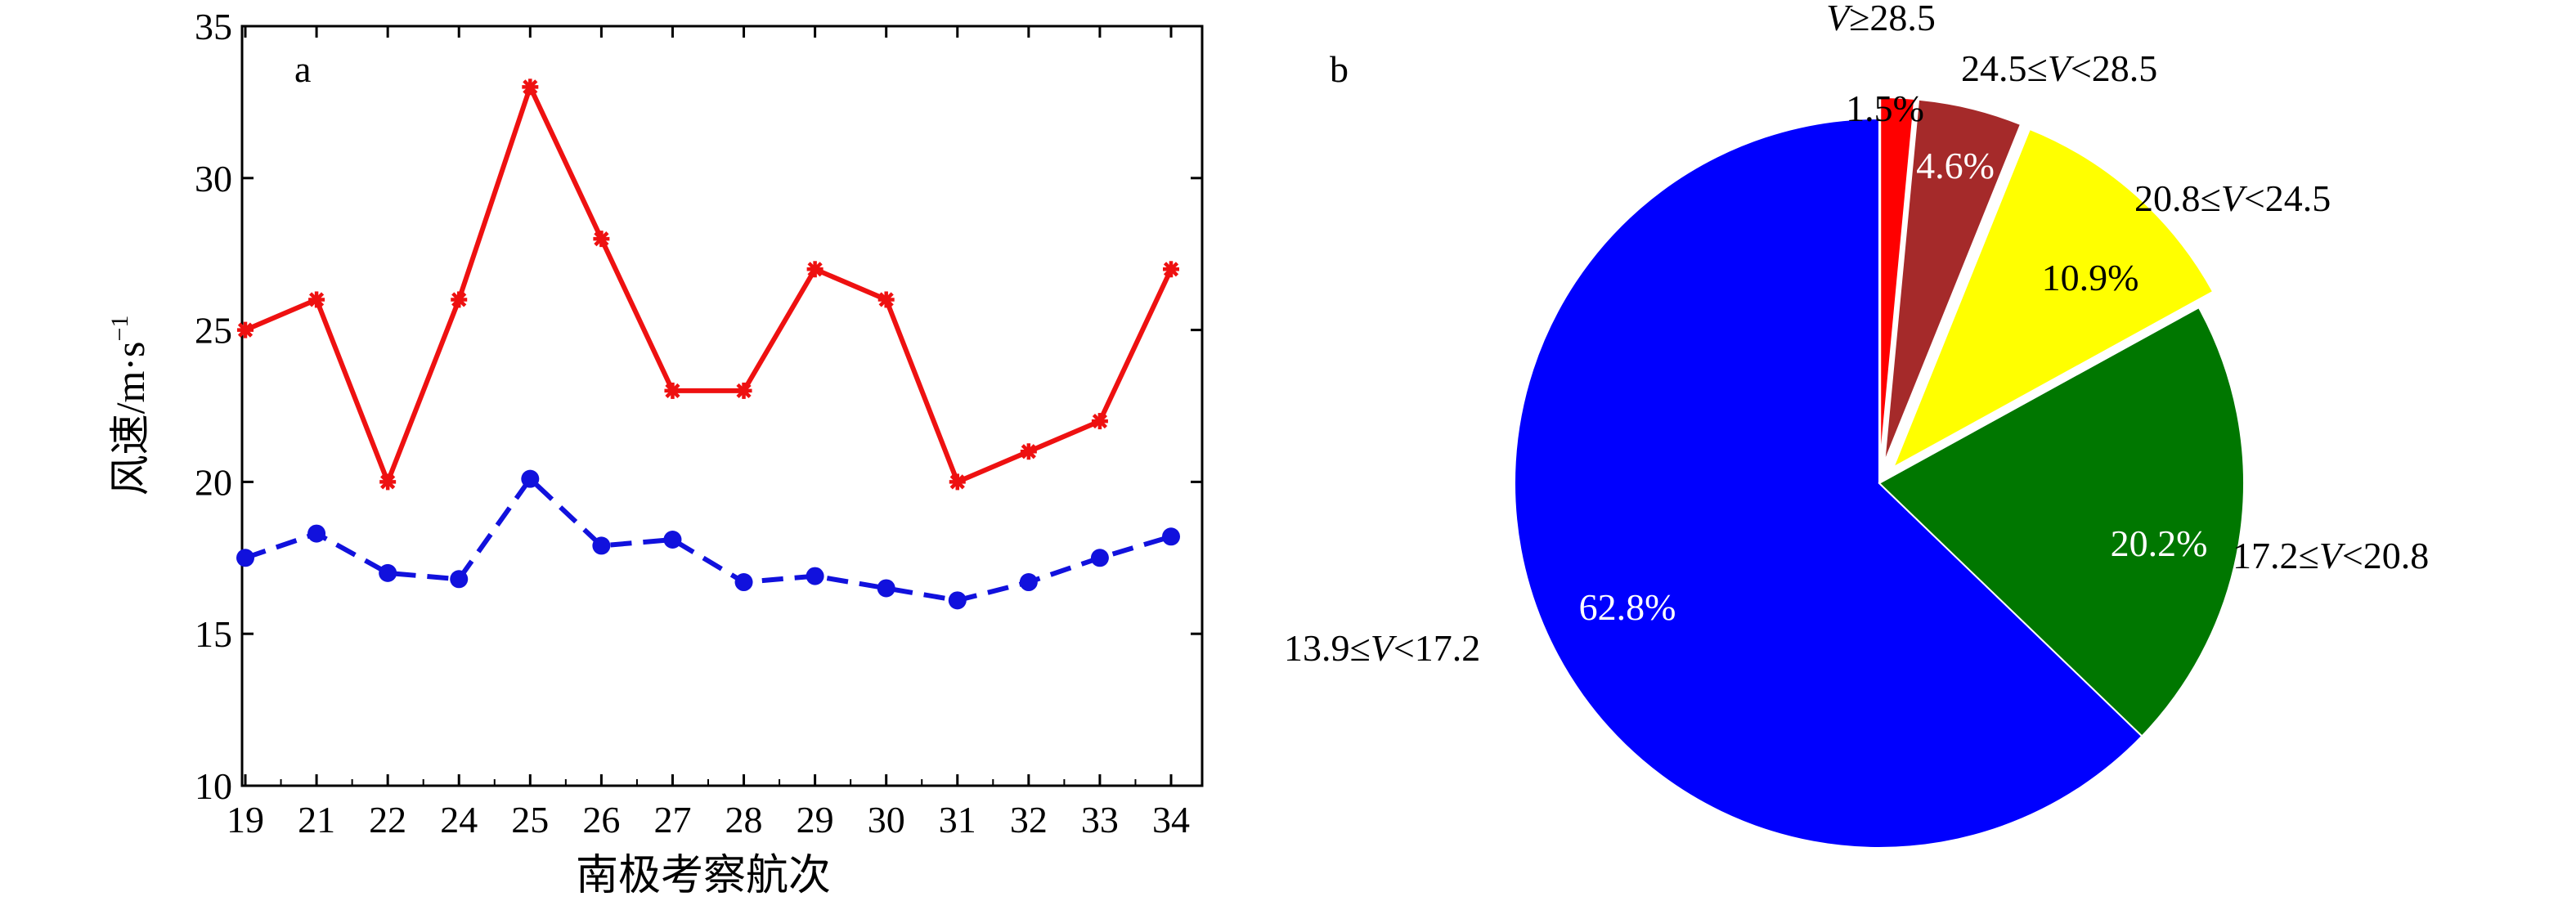  I want to click on pie-pct-label: 20.2%, so click(2159, 543).